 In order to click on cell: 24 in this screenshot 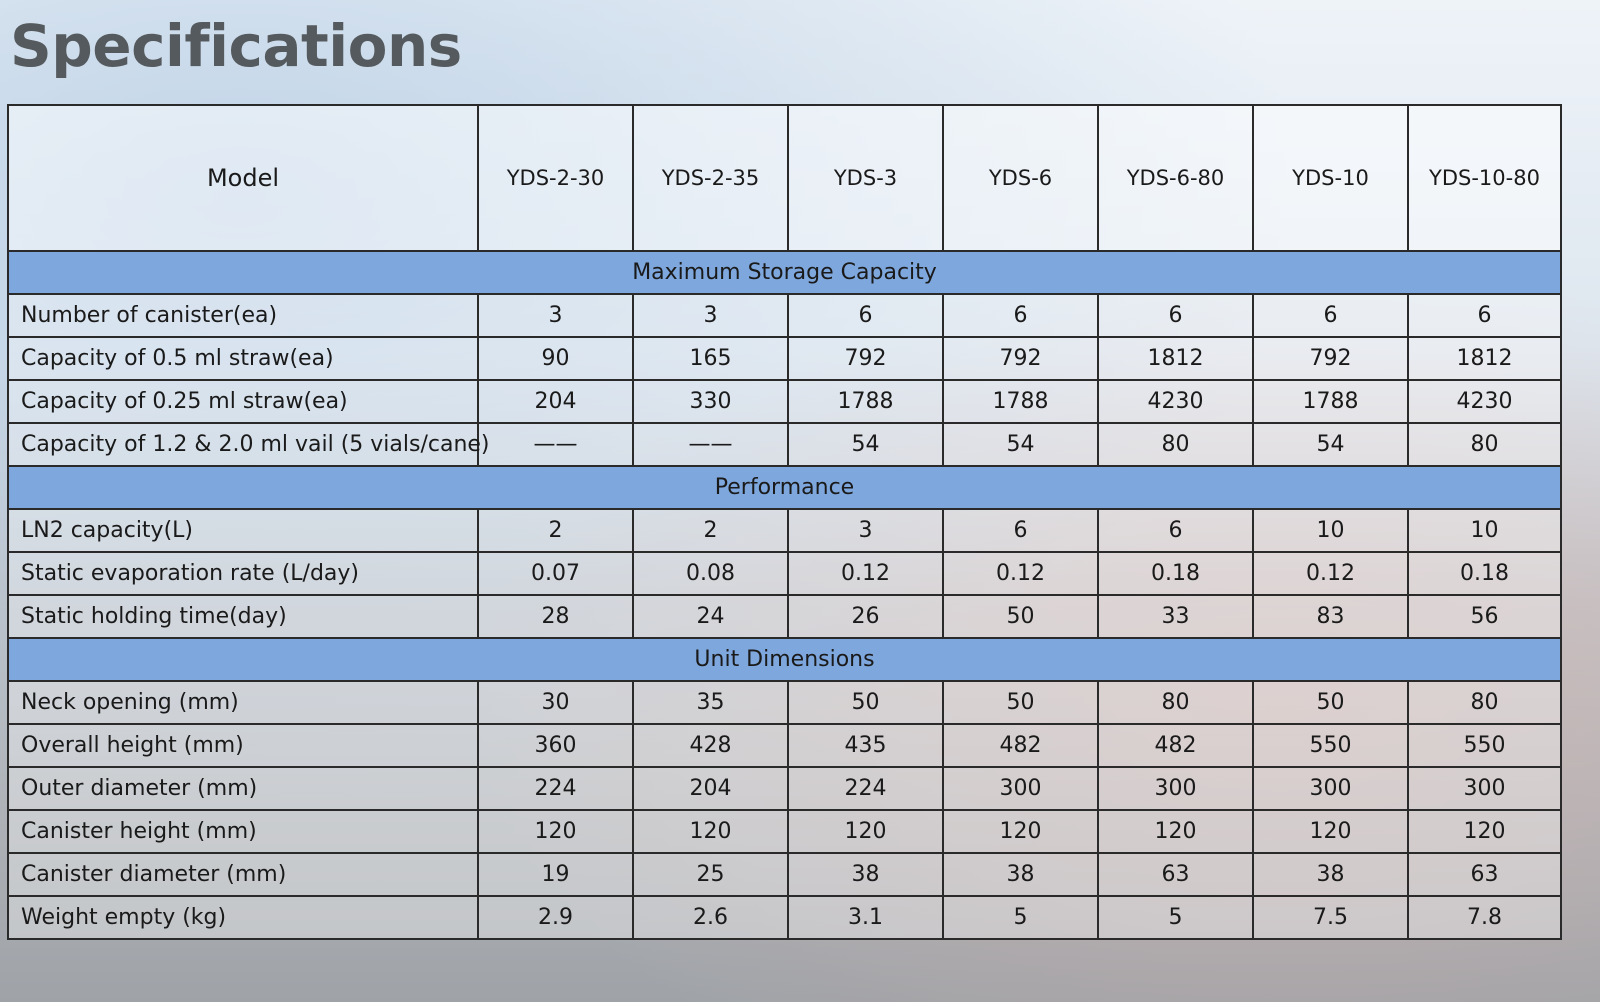, I will do `click(710, 616)`.